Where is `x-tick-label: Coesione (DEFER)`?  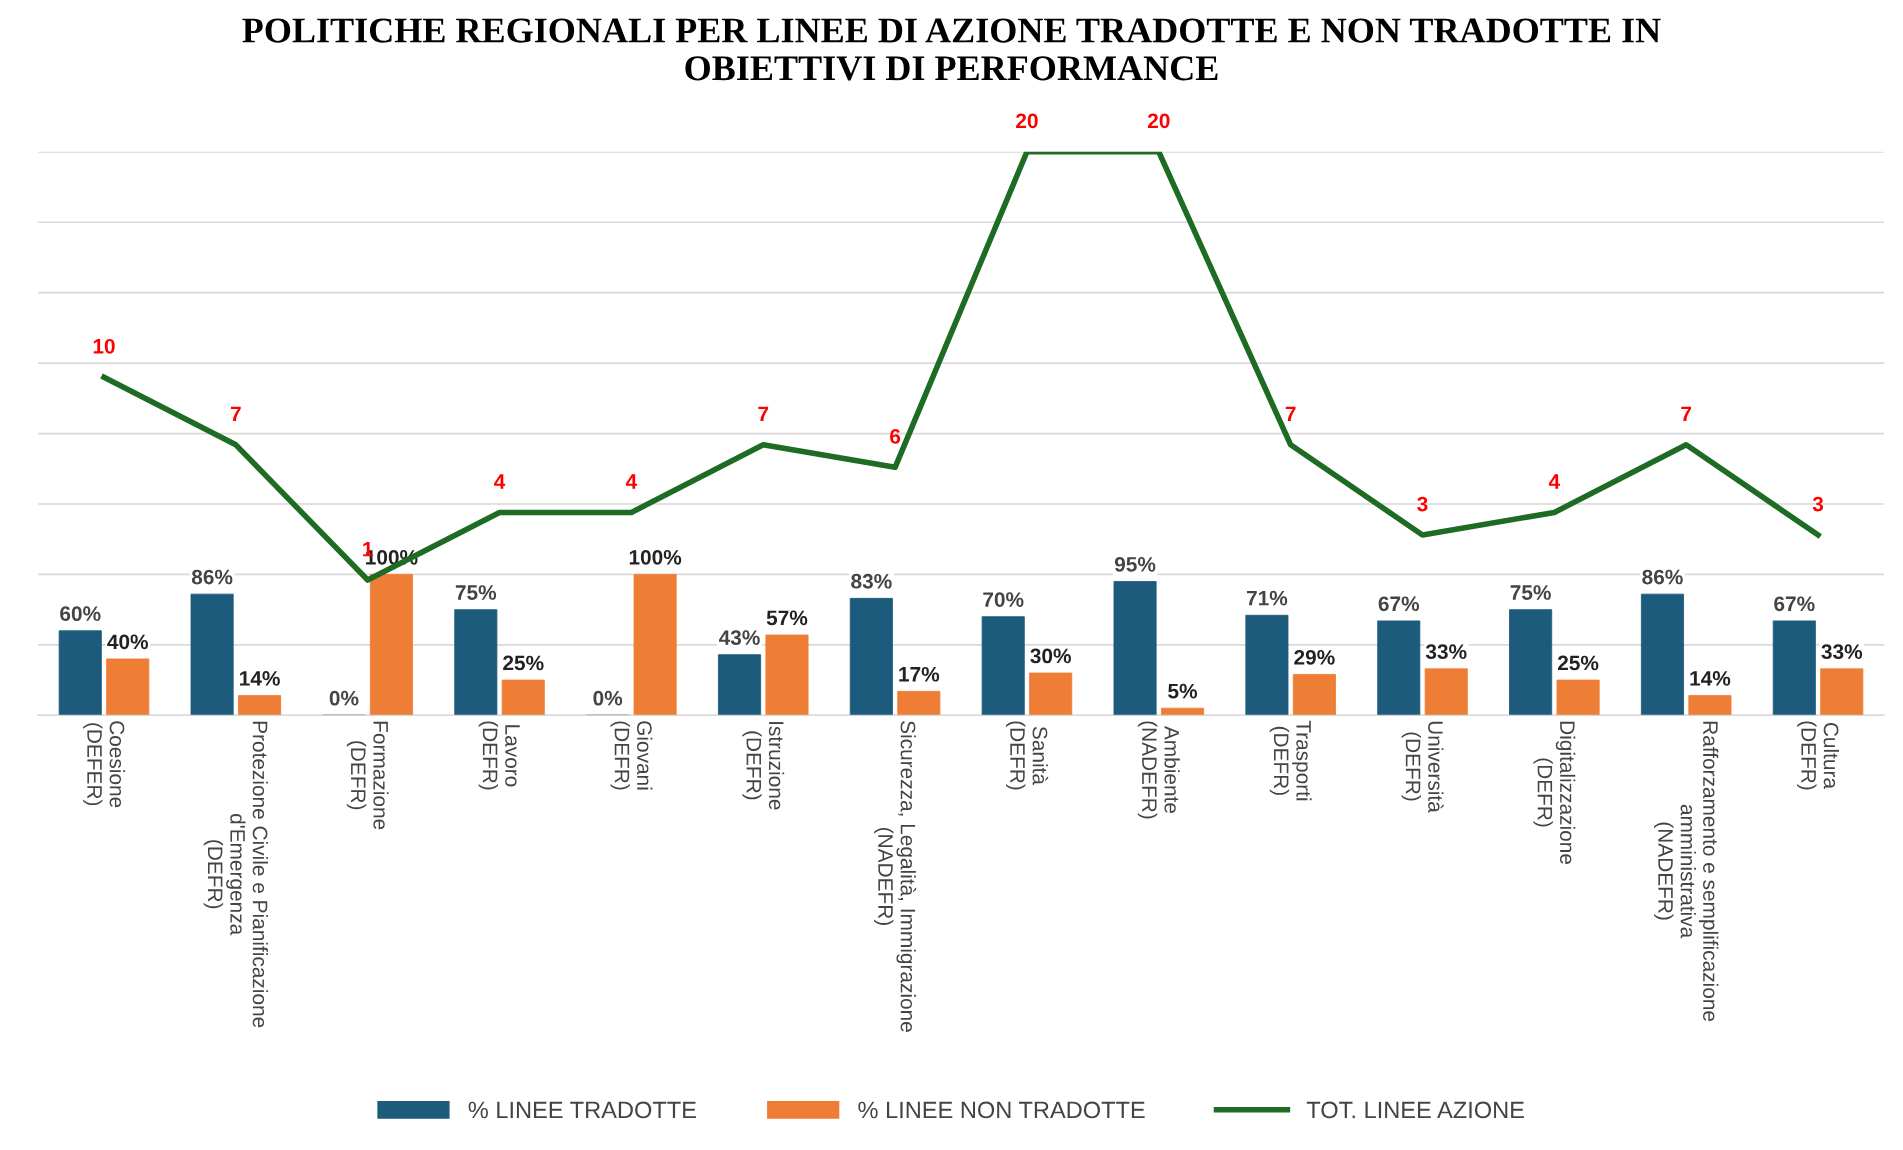 x-tick-label: Coesione (DEFER) is located at coordinates (104, 764).